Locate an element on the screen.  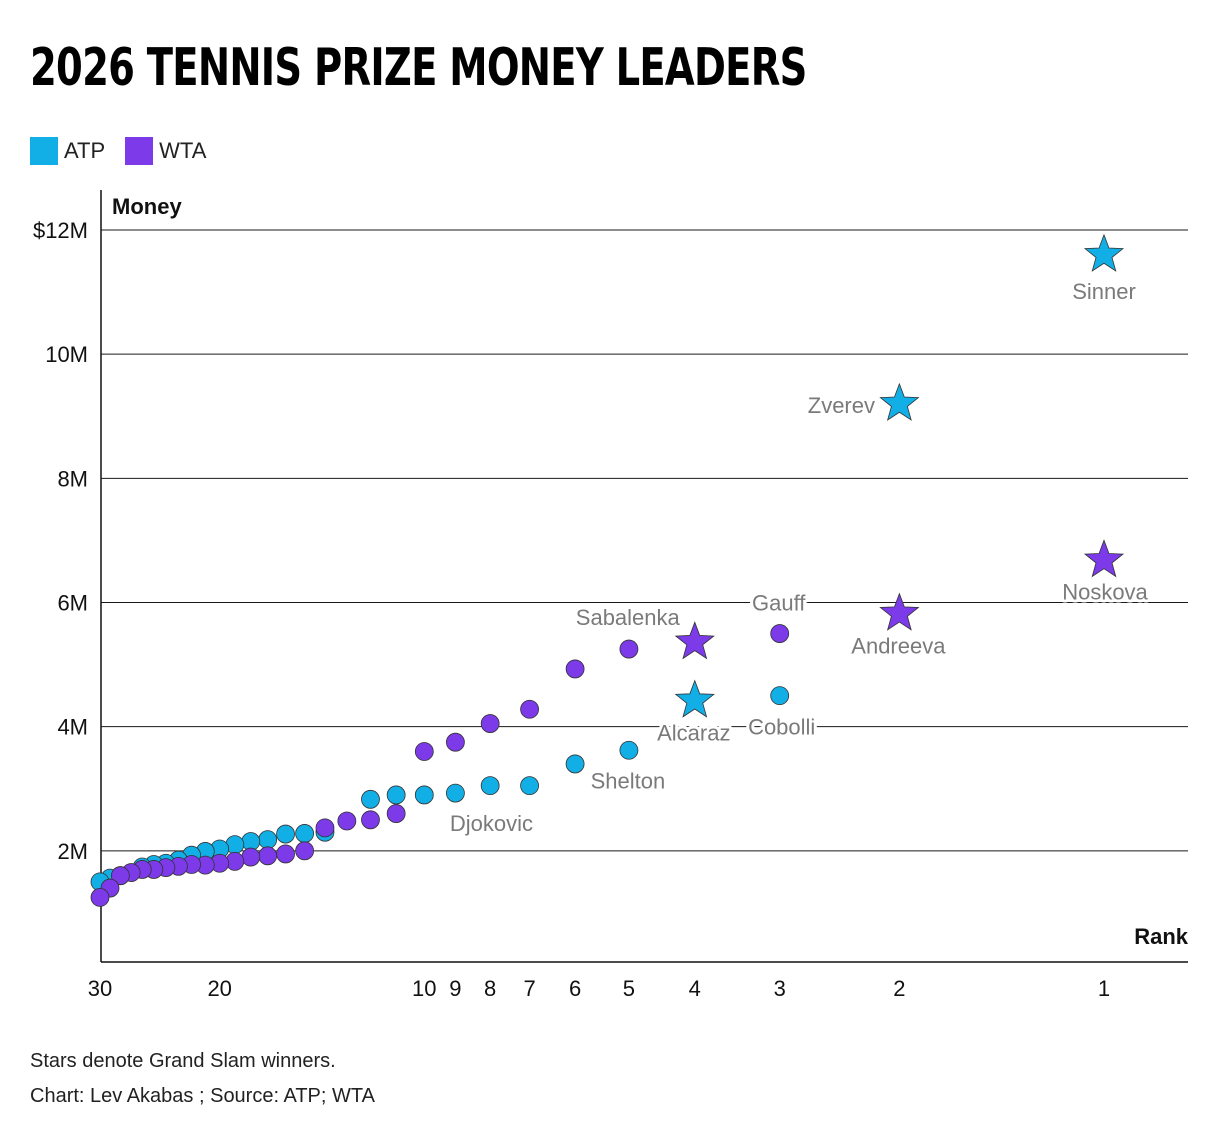
x-tick-label-4: 4 is located at coordinates (695, 988).